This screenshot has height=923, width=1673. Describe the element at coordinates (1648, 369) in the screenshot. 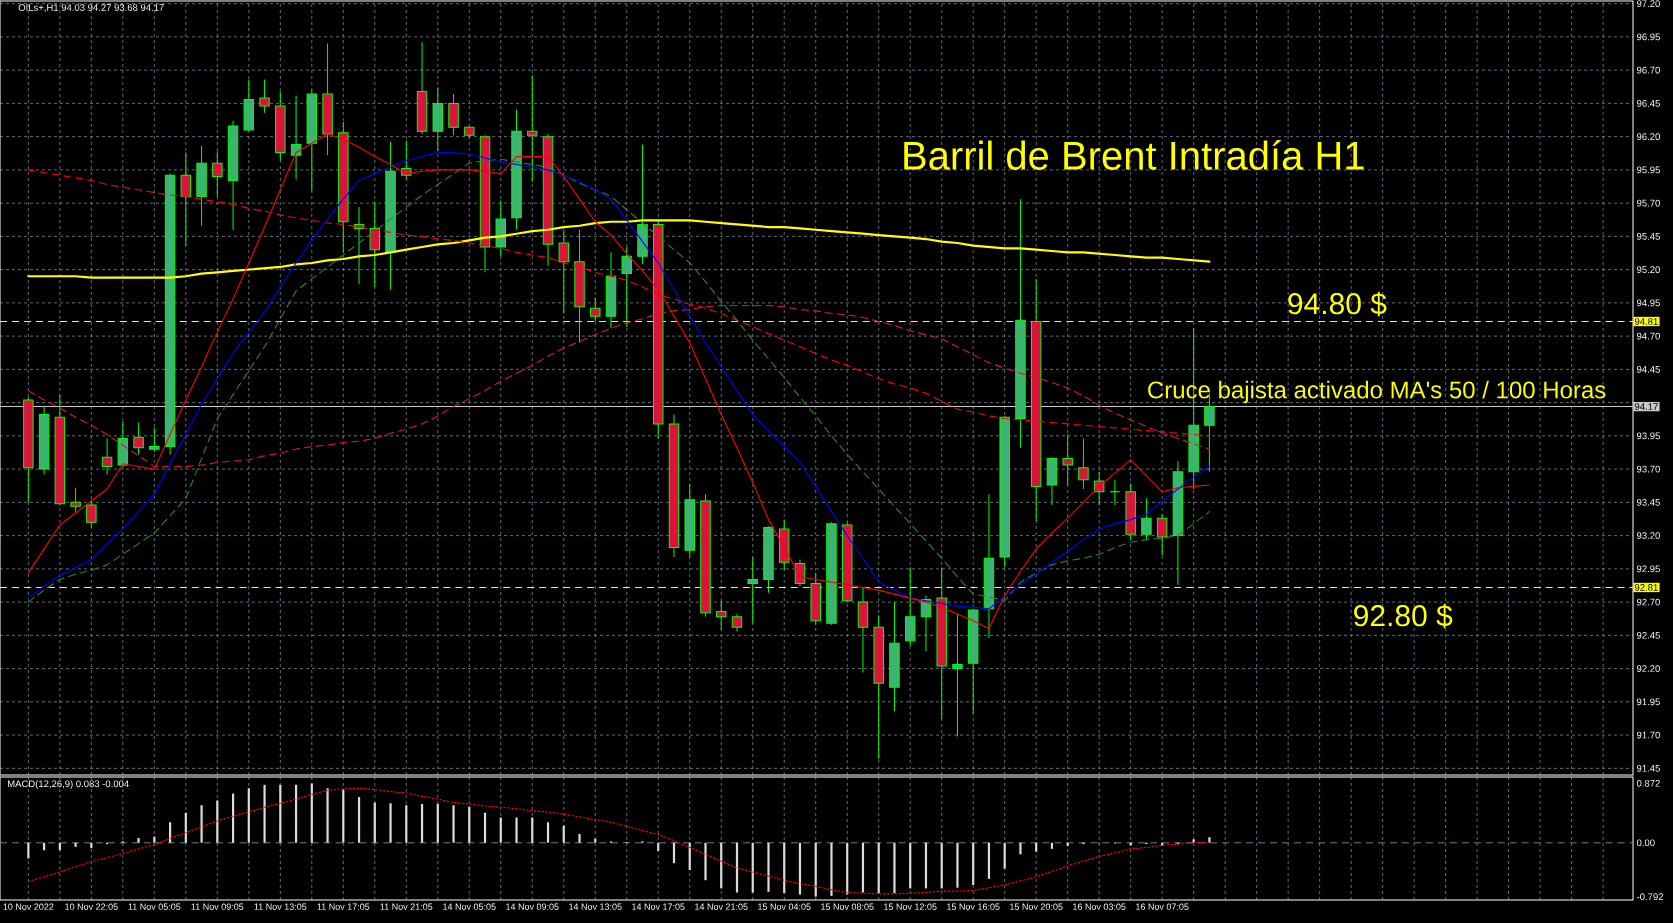

I see `y-tick-label: 94.45` at that location.